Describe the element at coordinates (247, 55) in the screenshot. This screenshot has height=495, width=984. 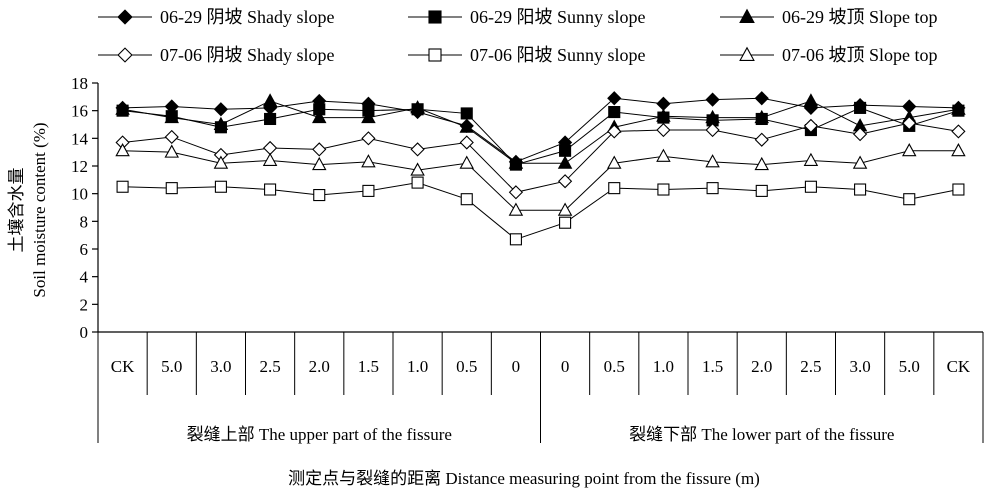
I see `legend-label: 07-06 阴坡 Shady slope` at that location.